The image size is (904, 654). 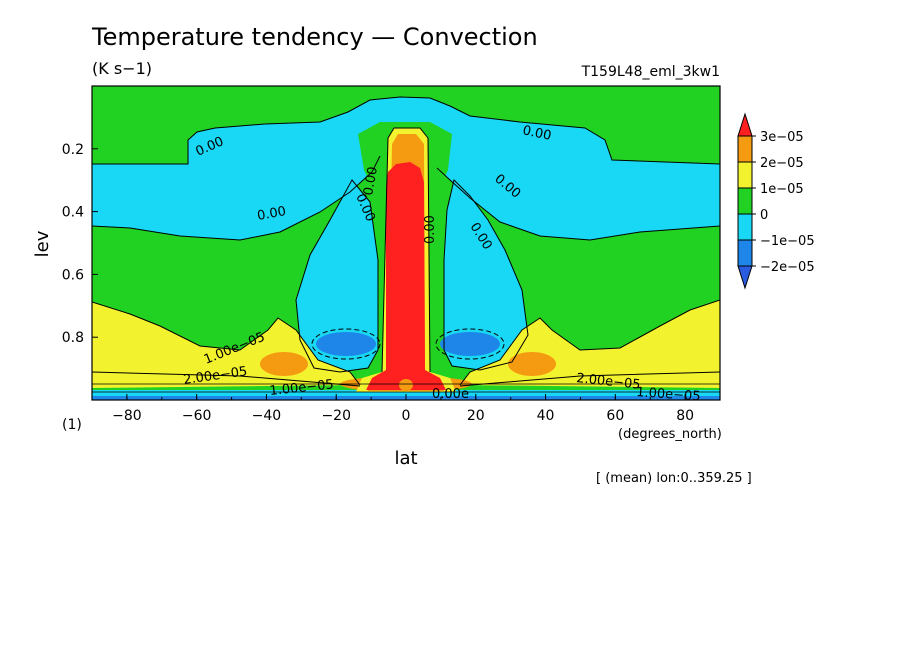 What do you see at coordinates (776, 201) in the screenshot?
I see `colorbar: 3e−05 2e−05 1e−05 0 −1e−05 −2e−05` at bounding box center [776, 201].